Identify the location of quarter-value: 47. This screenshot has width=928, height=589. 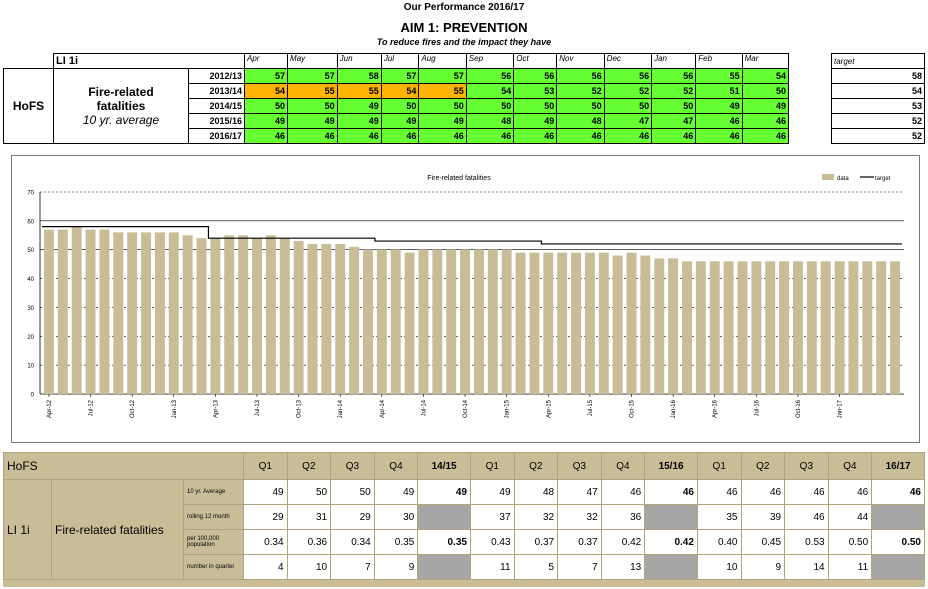
(579, 492).